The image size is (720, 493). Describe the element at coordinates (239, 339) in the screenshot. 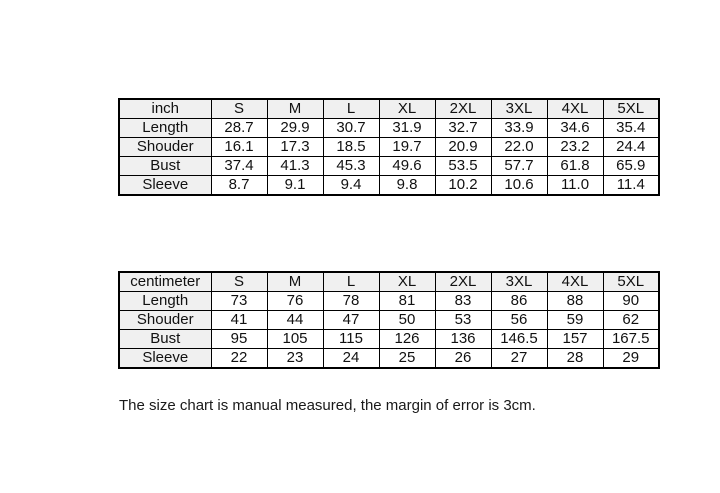

I see `measurement-value-cell: 95` at that location.